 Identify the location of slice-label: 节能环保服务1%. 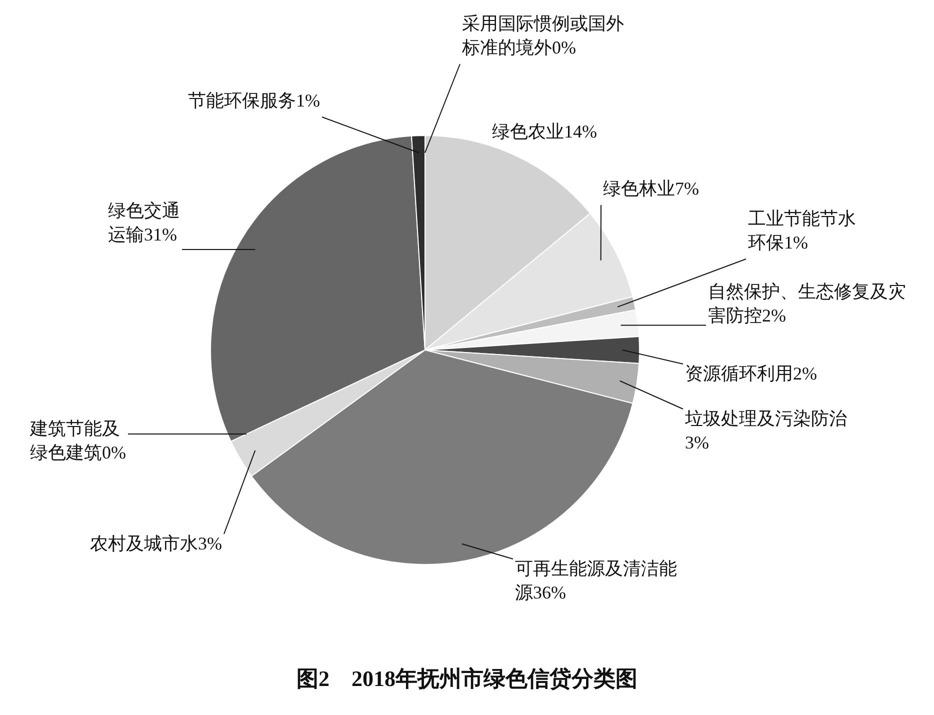
(254, 100).